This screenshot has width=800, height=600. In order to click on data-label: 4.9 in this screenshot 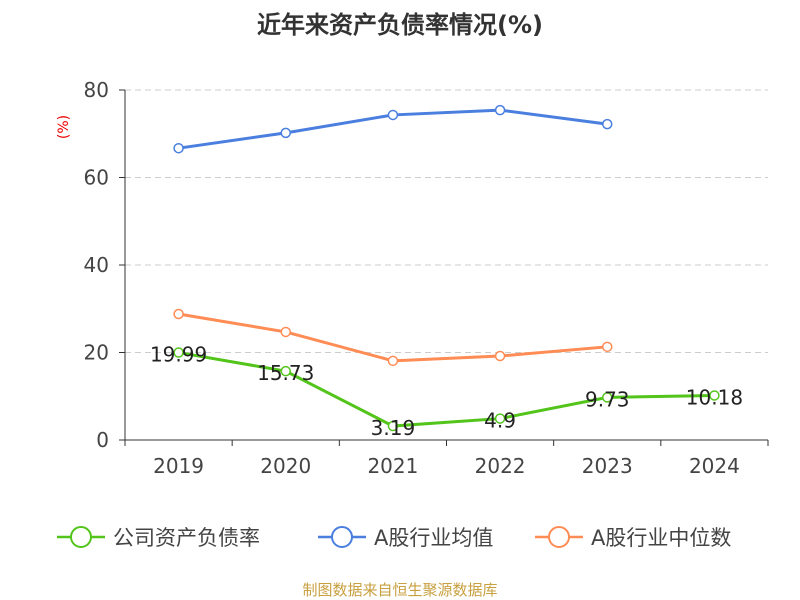, I will do `click(500, 421)`.